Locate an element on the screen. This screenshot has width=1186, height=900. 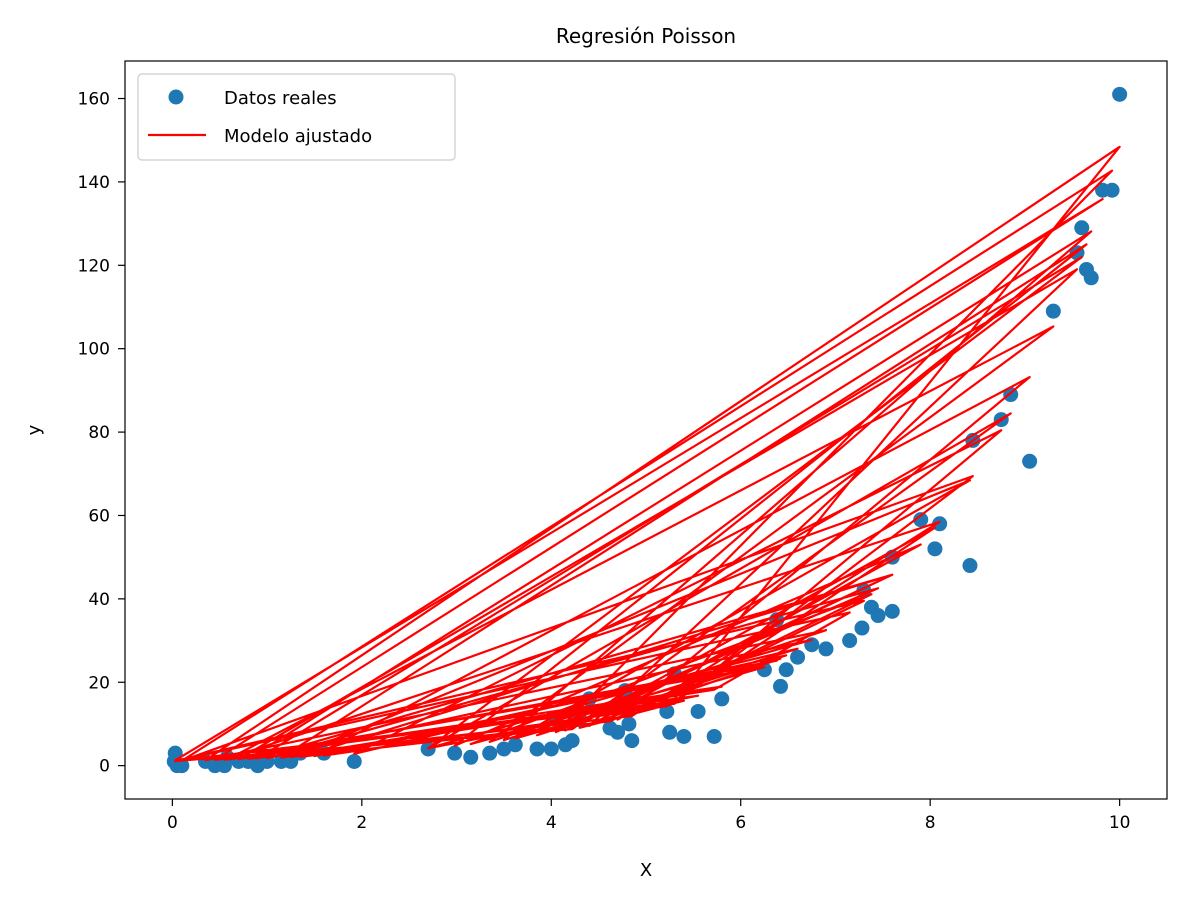
y-tick-label: 80 is located at coordinates (99, 433).